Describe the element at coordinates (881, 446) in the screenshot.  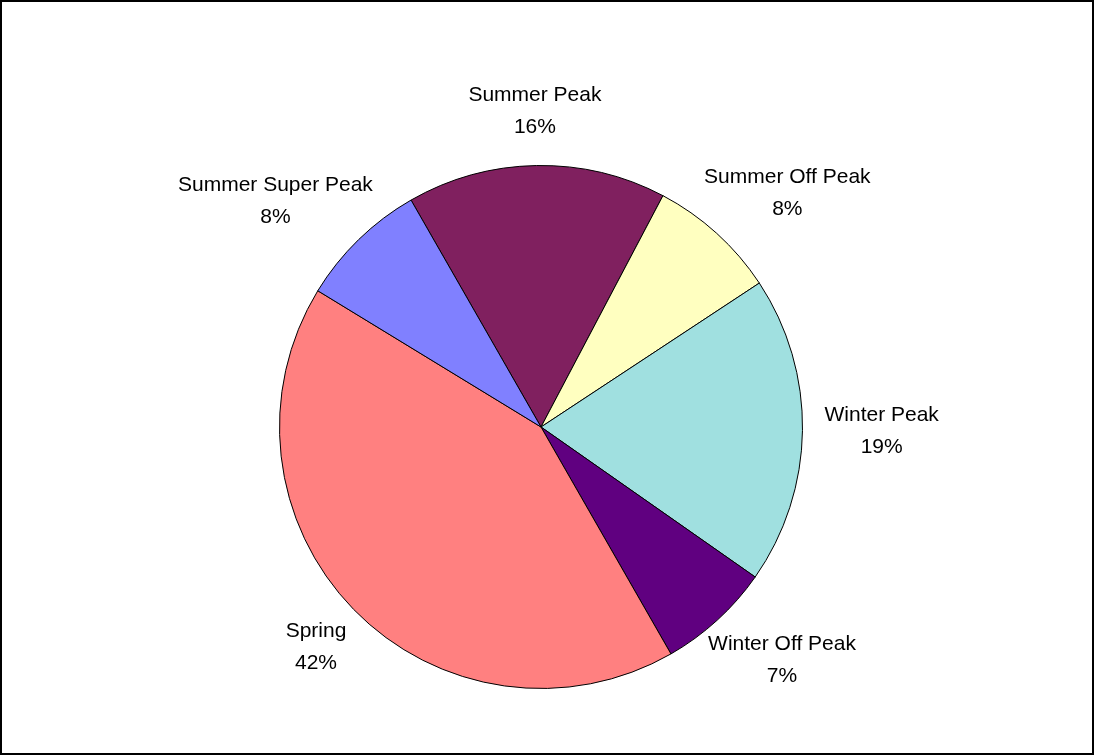
I see `data-label: 19%` at that location.